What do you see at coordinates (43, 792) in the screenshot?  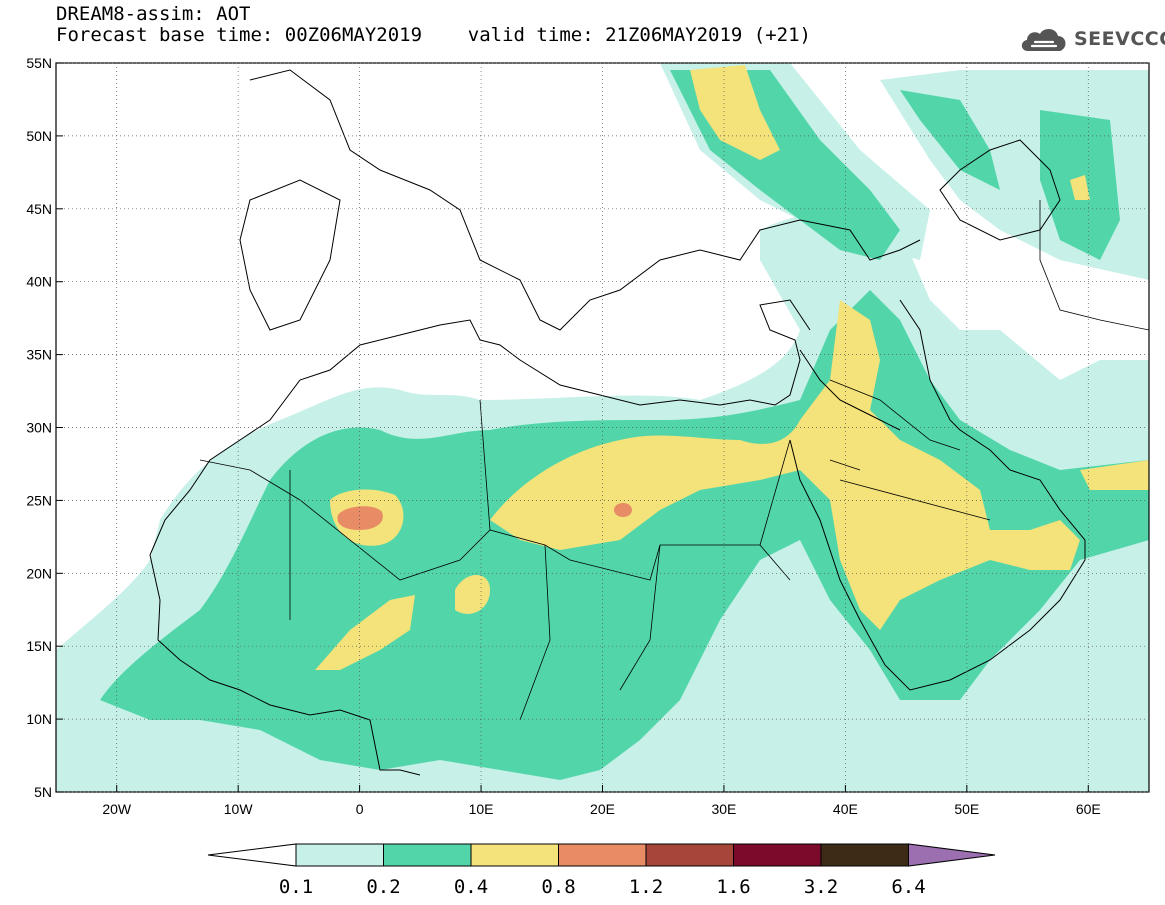 I see `lat-tick-label: 5N` at bounding box center [43, 792].